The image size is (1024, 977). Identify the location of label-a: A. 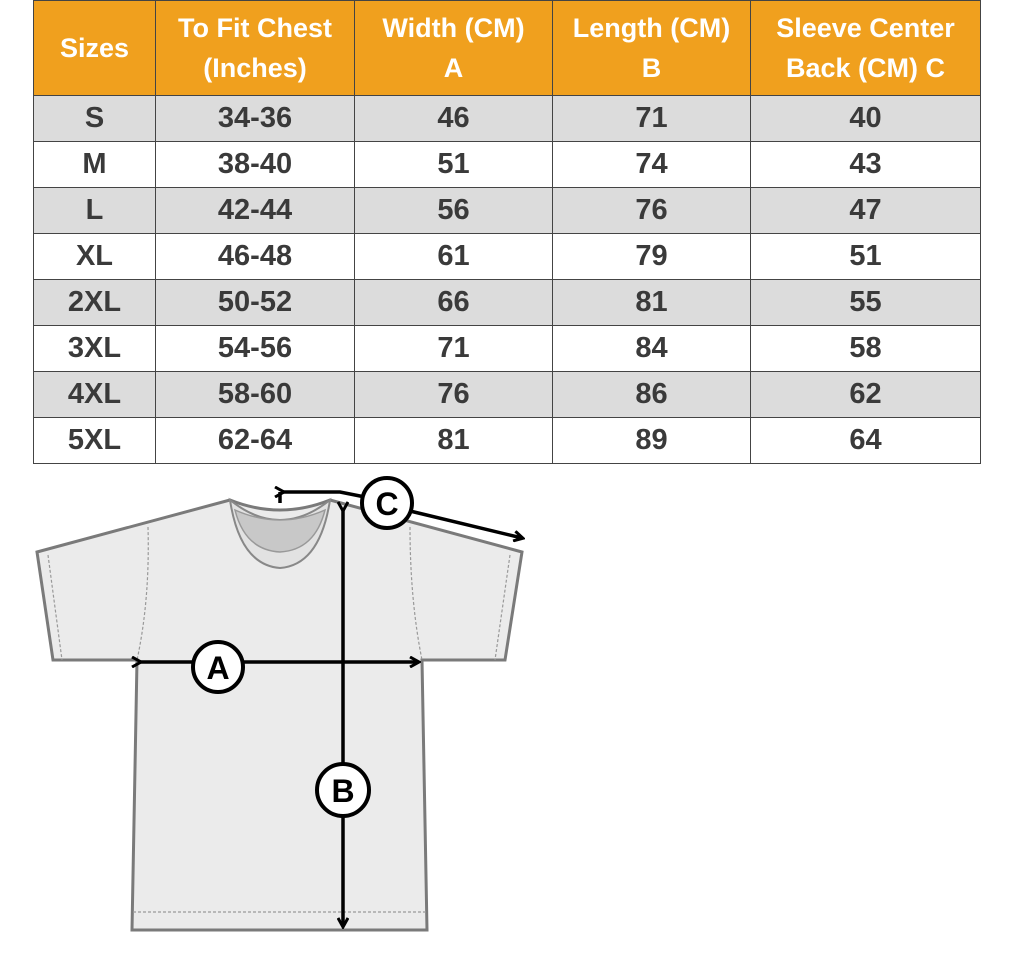
(217, 668).